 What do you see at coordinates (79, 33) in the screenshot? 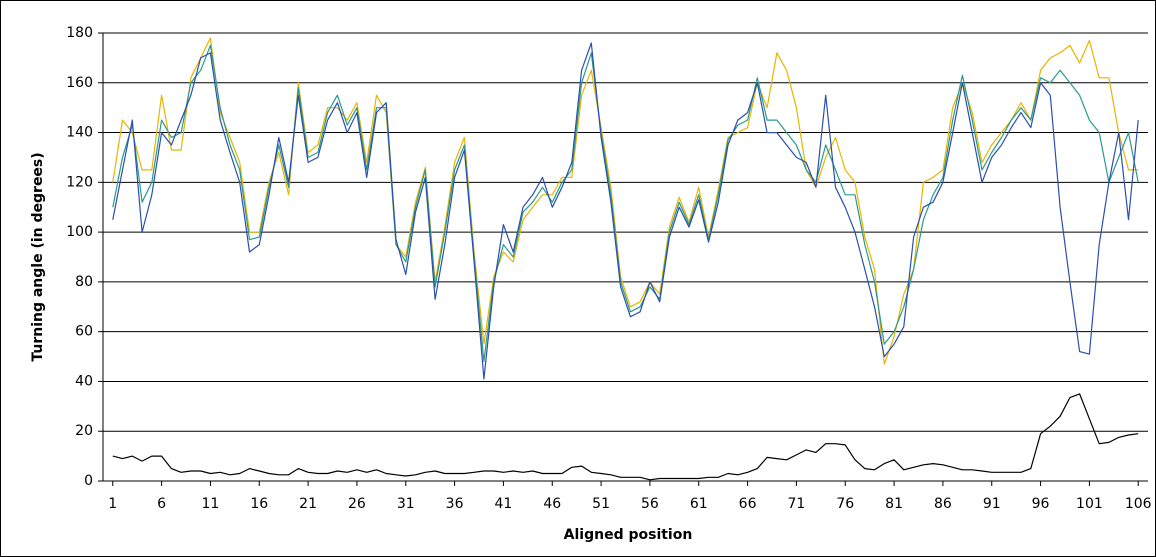
I see `y-tick-label: 180` at bounding box center [79, 33].